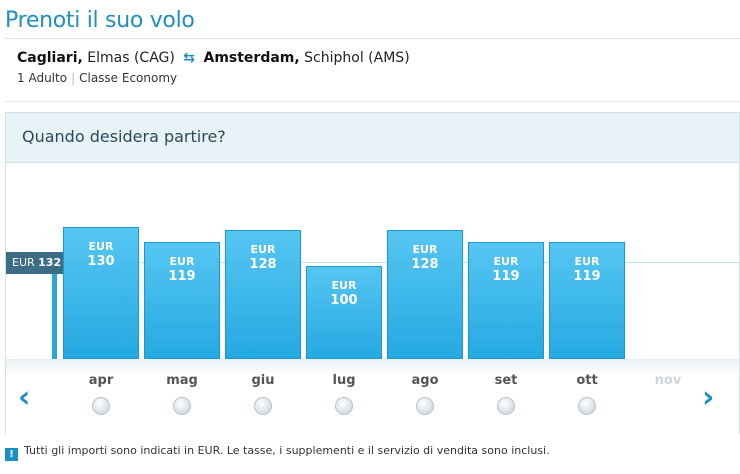 This screenshot has width=740, height=474. I want to click on meta-divider, so click(372, 101).